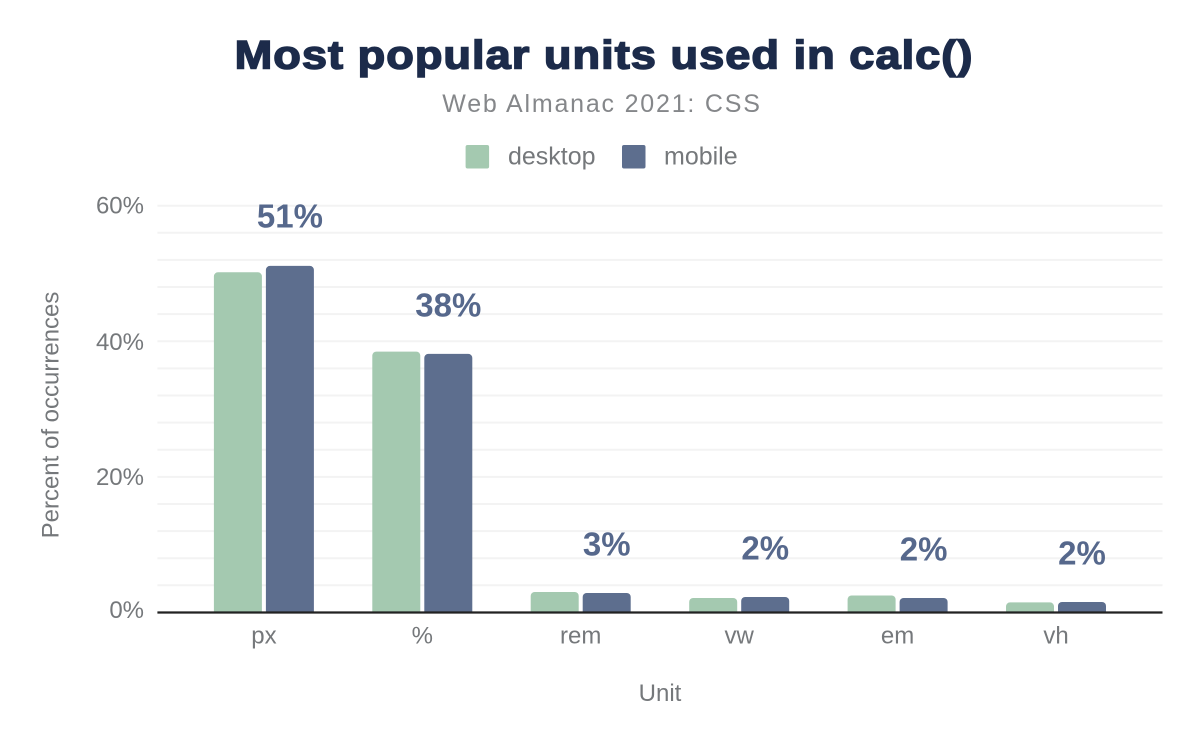 The width and height of the screenshot is (1200, 747). I want to click on svg-text: 0%, so click(126, 610).